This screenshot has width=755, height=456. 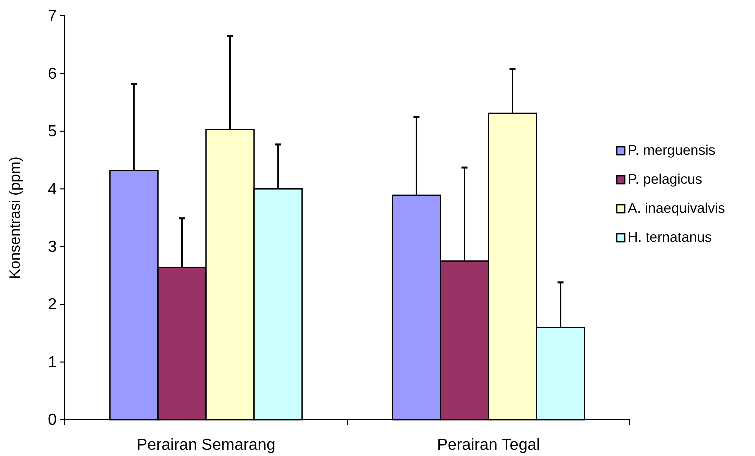 What do you see at coordinates (670, 237) in the screenshot?
I see `legend-label: H. ternatanus` at bounding box center [670, 237].